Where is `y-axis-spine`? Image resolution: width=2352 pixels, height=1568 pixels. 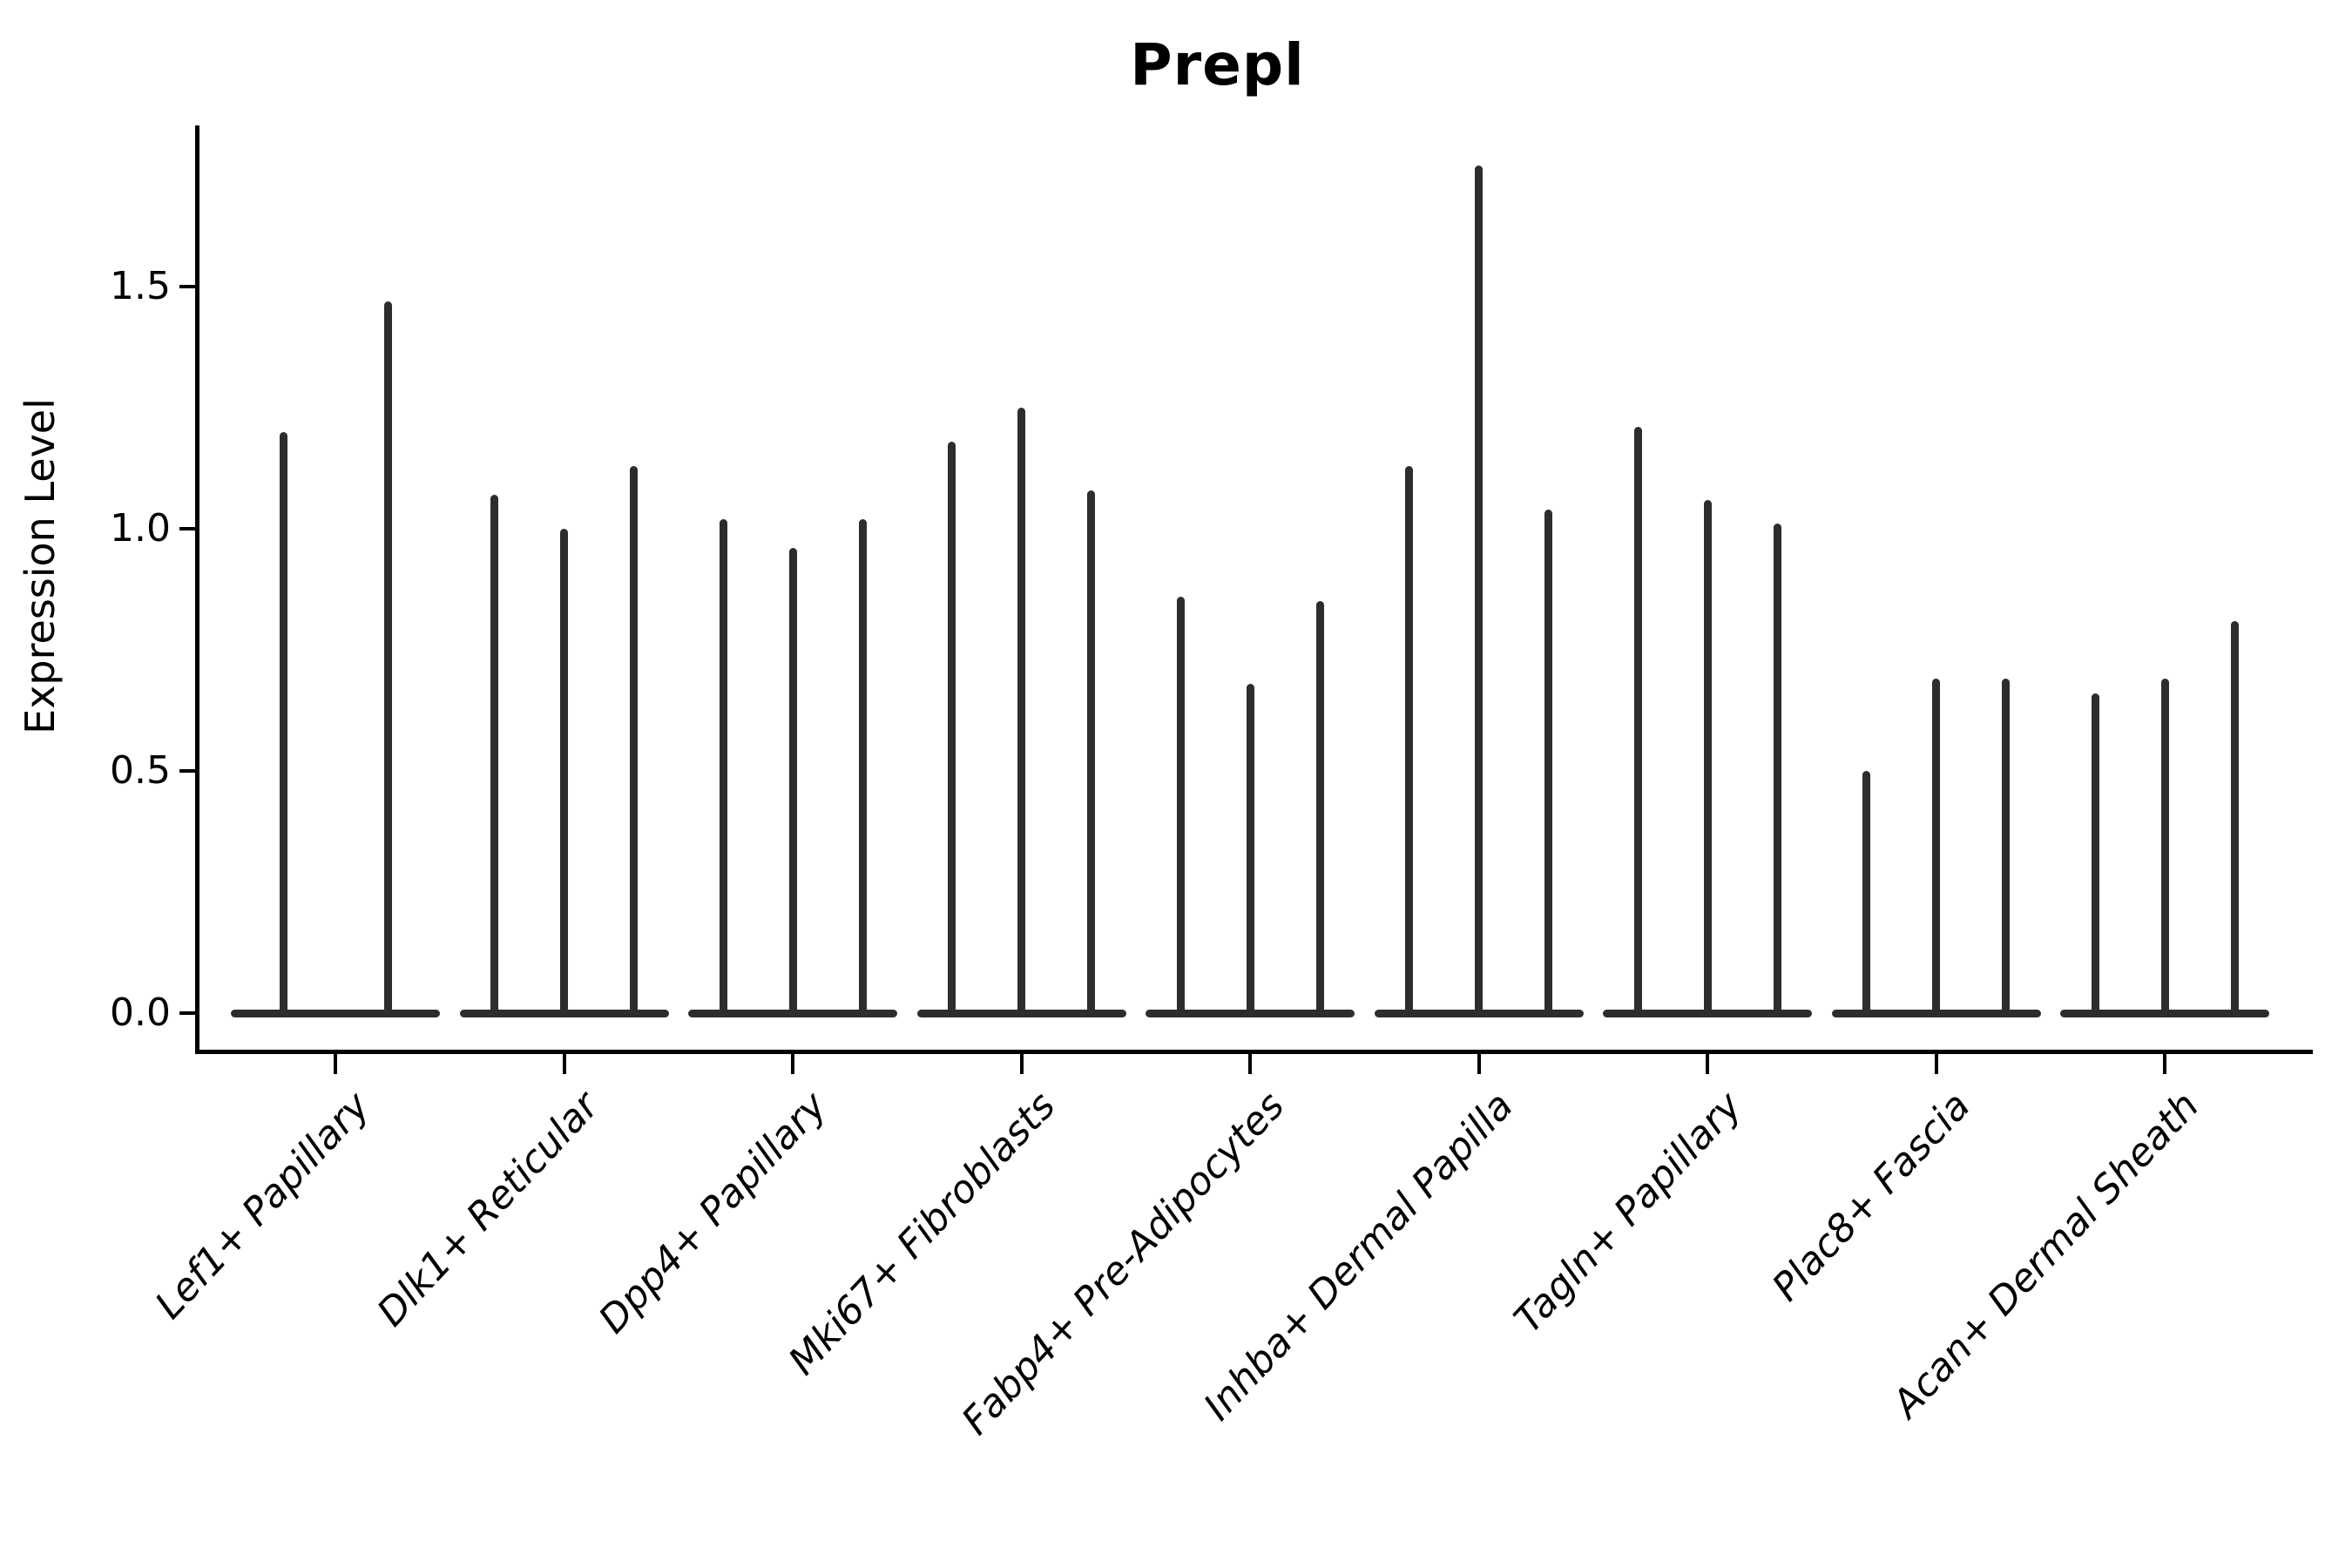 y-axis-spine is located at coordinates (197, 589).